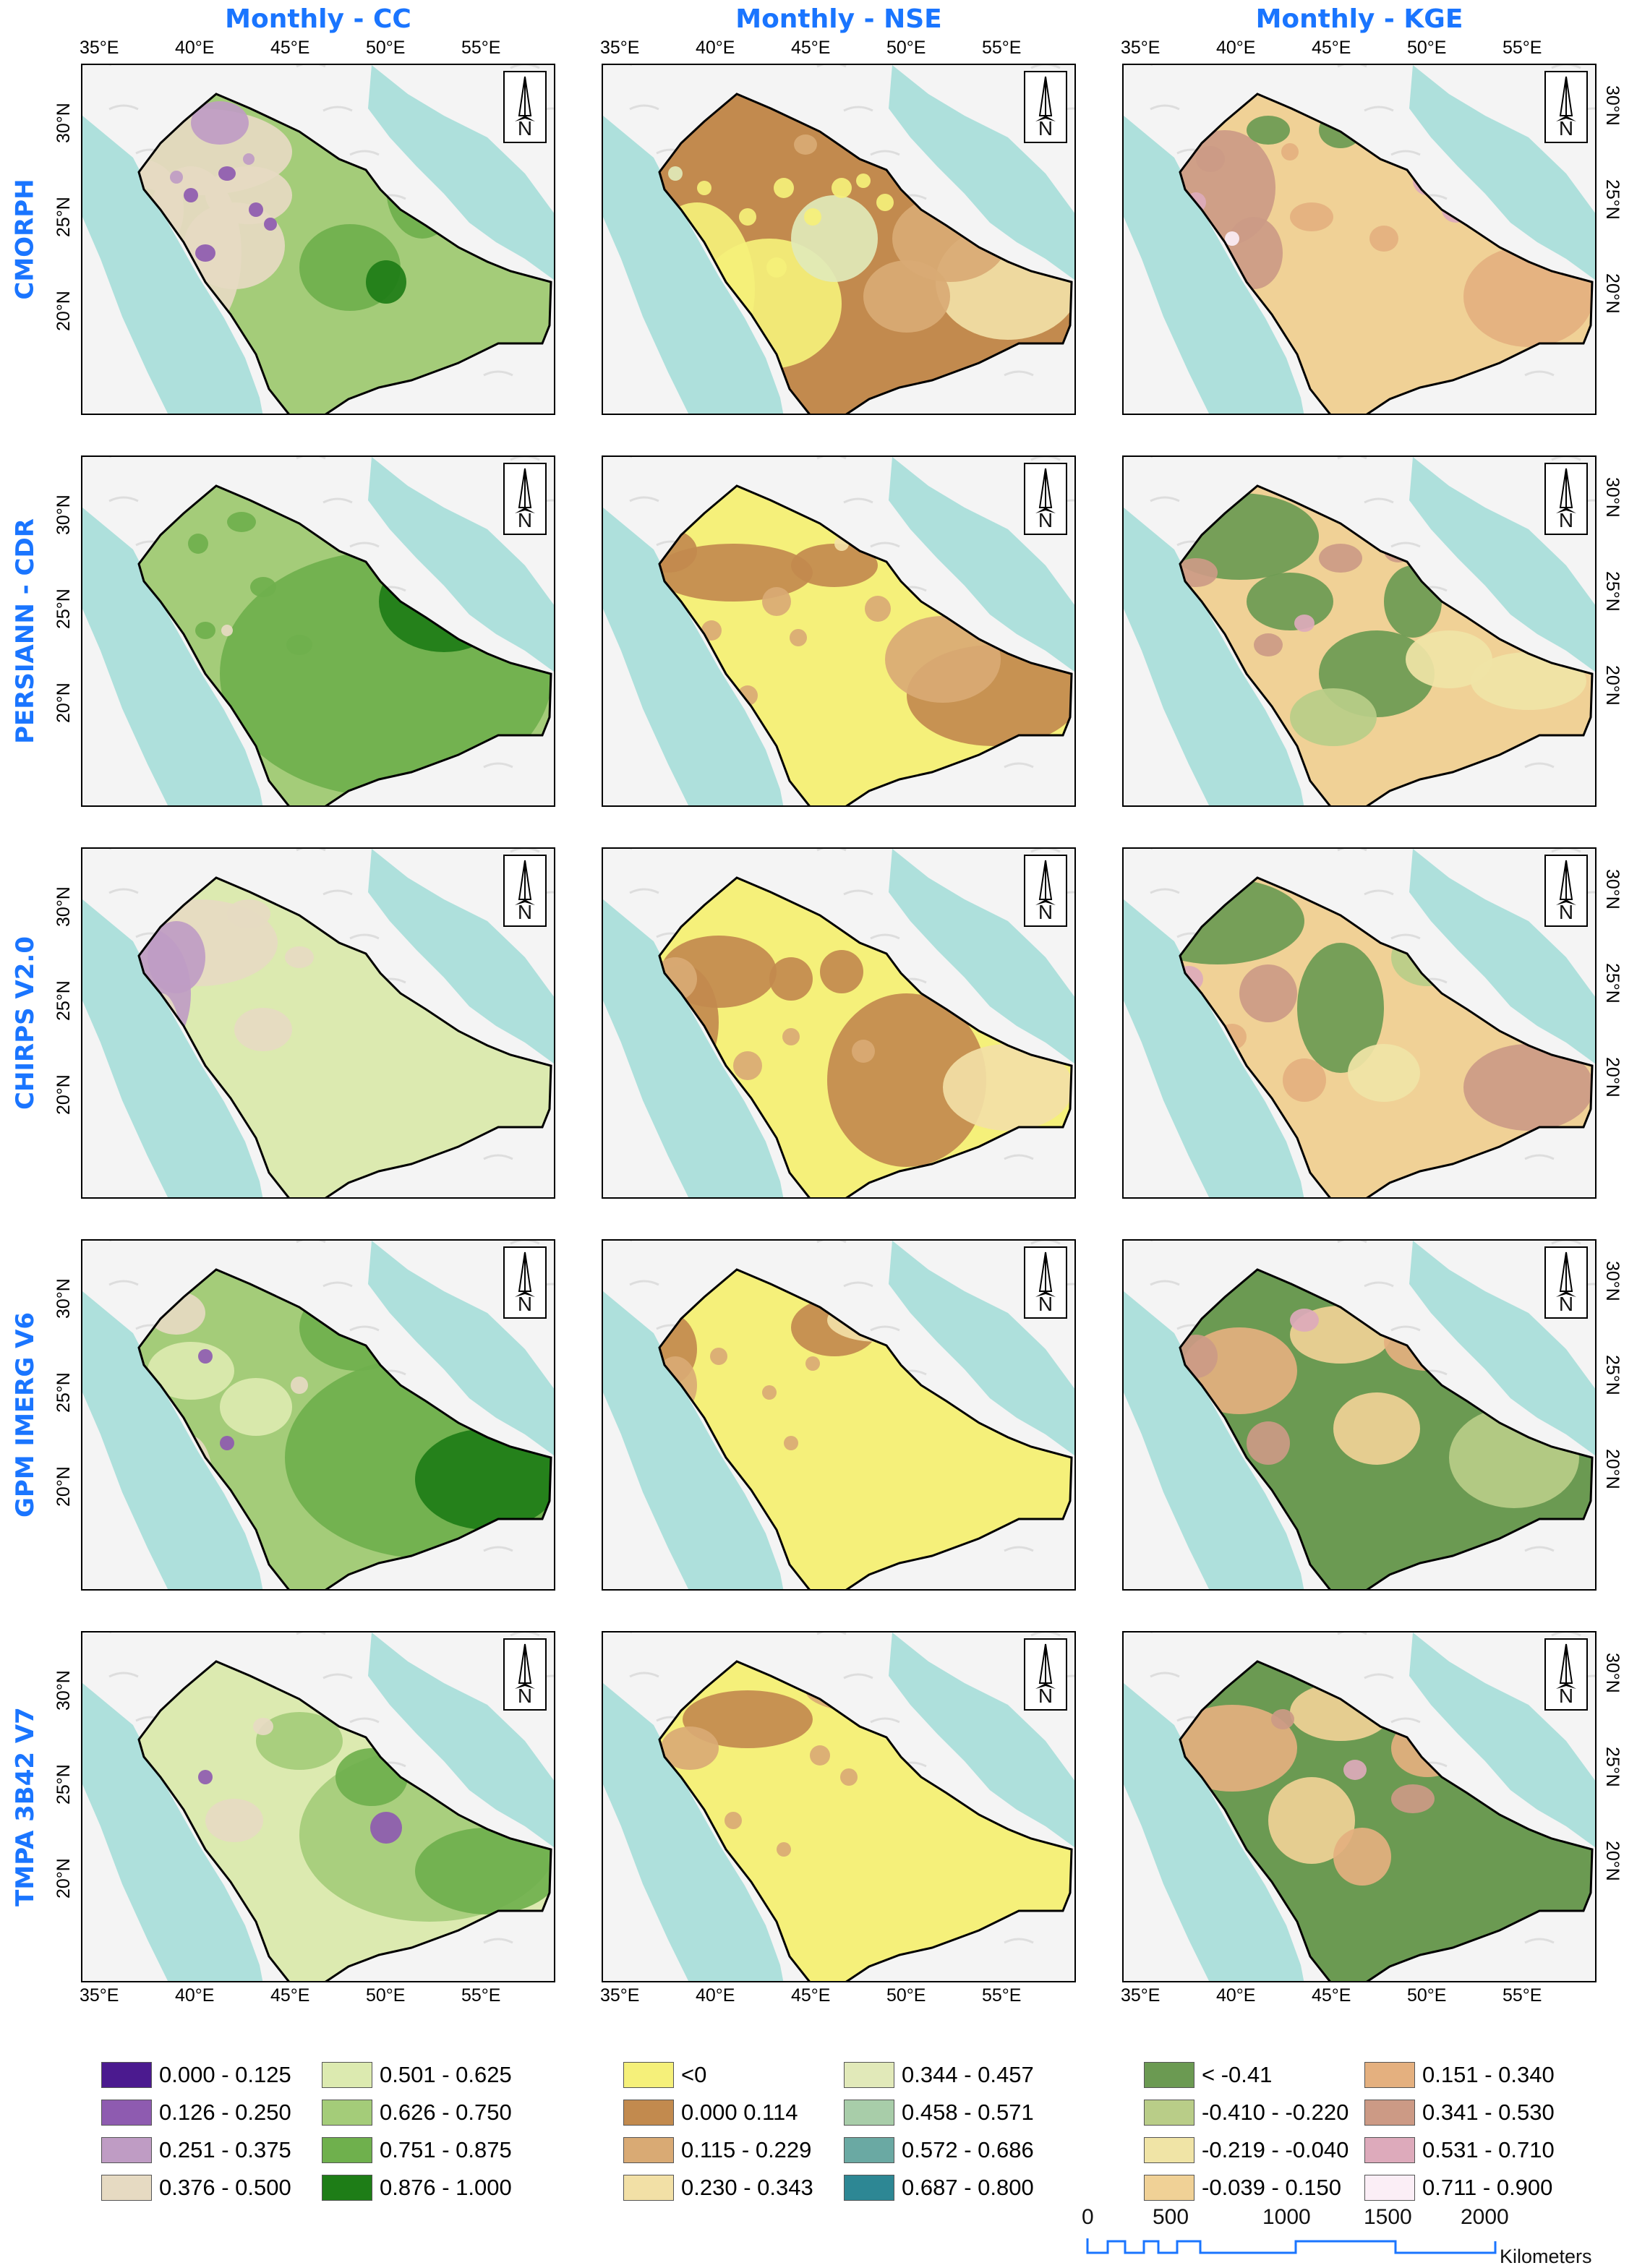 The image size is (1637, 2268). I want to click on map-panel-3-1: N, so click(839, 1415).